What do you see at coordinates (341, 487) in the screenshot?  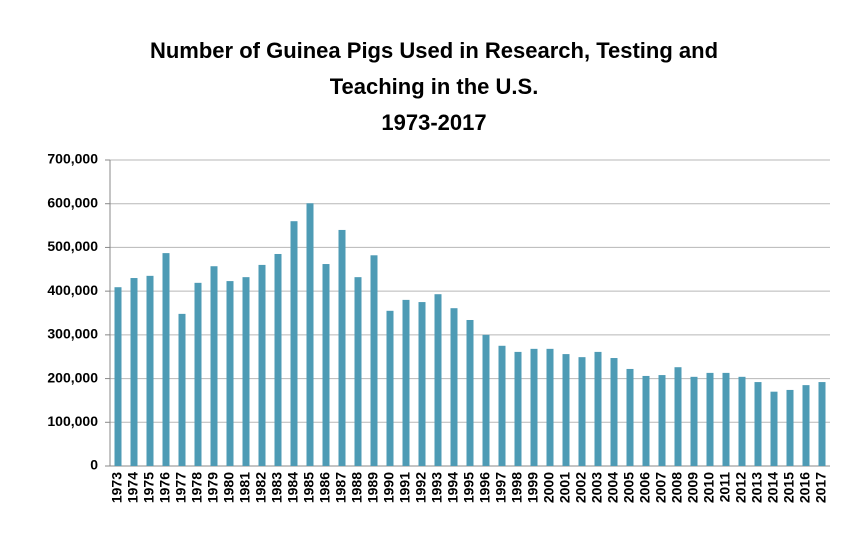 I see `x-tick-label: 1987` at bounding box center [341, 487].